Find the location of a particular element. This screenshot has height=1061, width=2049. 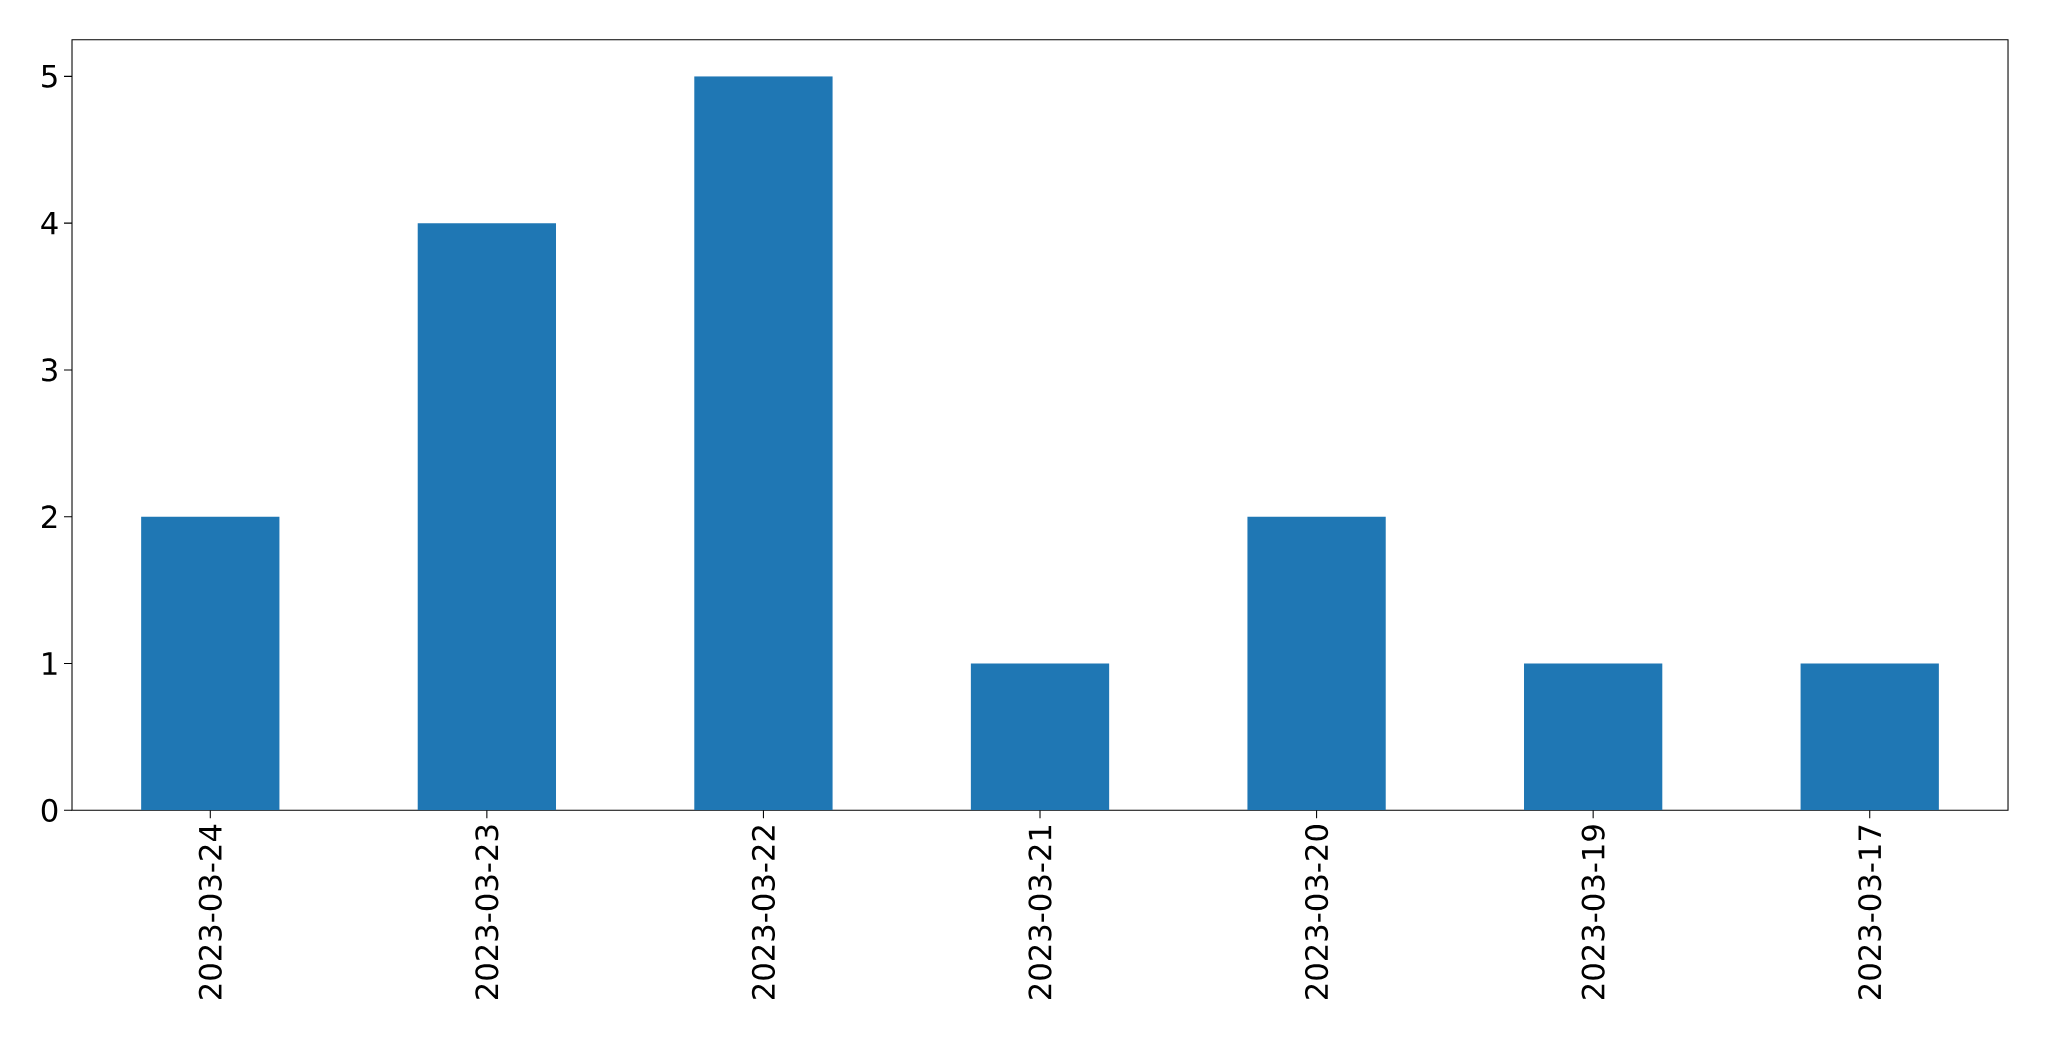

x-tick-label: 2023-03-17 is located at coordinates (1870, 912).